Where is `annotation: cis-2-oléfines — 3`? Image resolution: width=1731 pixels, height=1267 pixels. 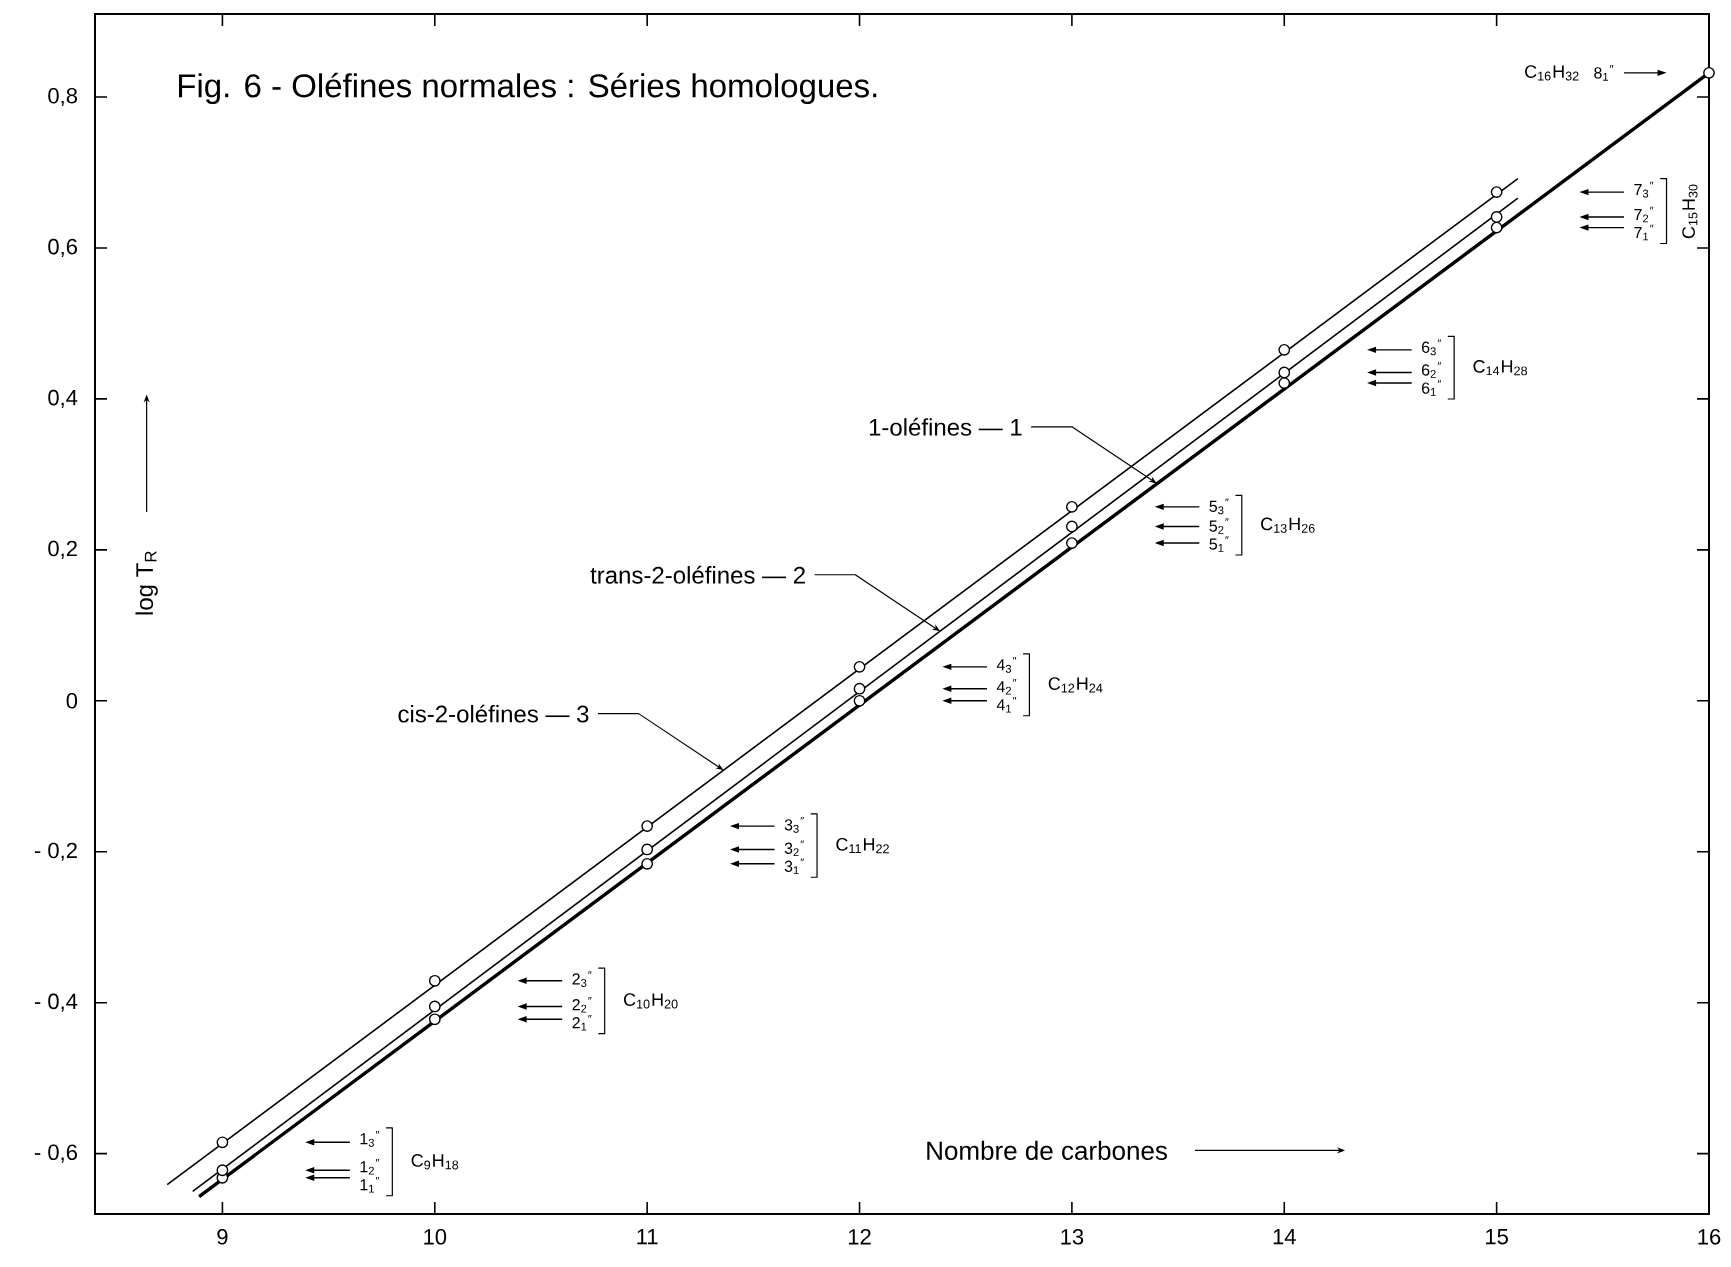 annotation: cis-2-oléfines — 3 is located at coordinates (493, 713).